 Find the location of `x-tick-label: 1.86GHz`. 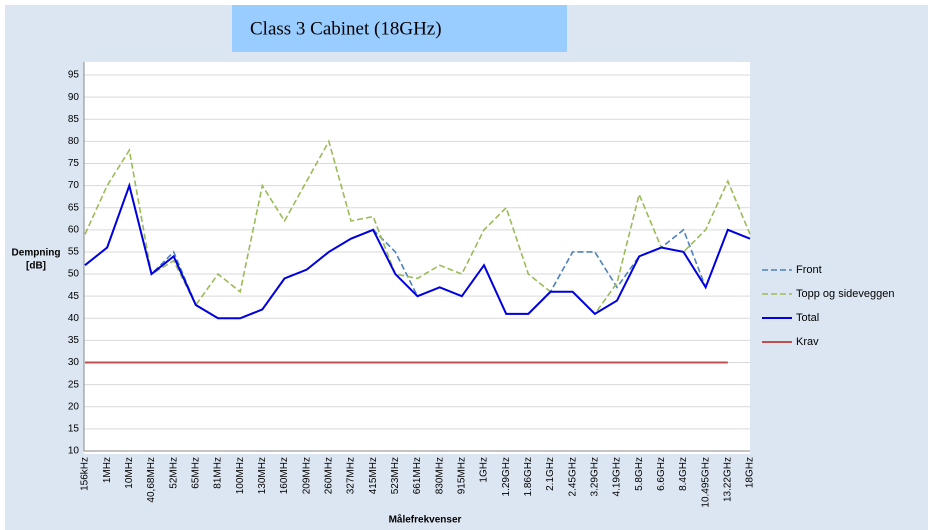

x-tick-label: 1.86GHz is located at coordinates (528, 476).